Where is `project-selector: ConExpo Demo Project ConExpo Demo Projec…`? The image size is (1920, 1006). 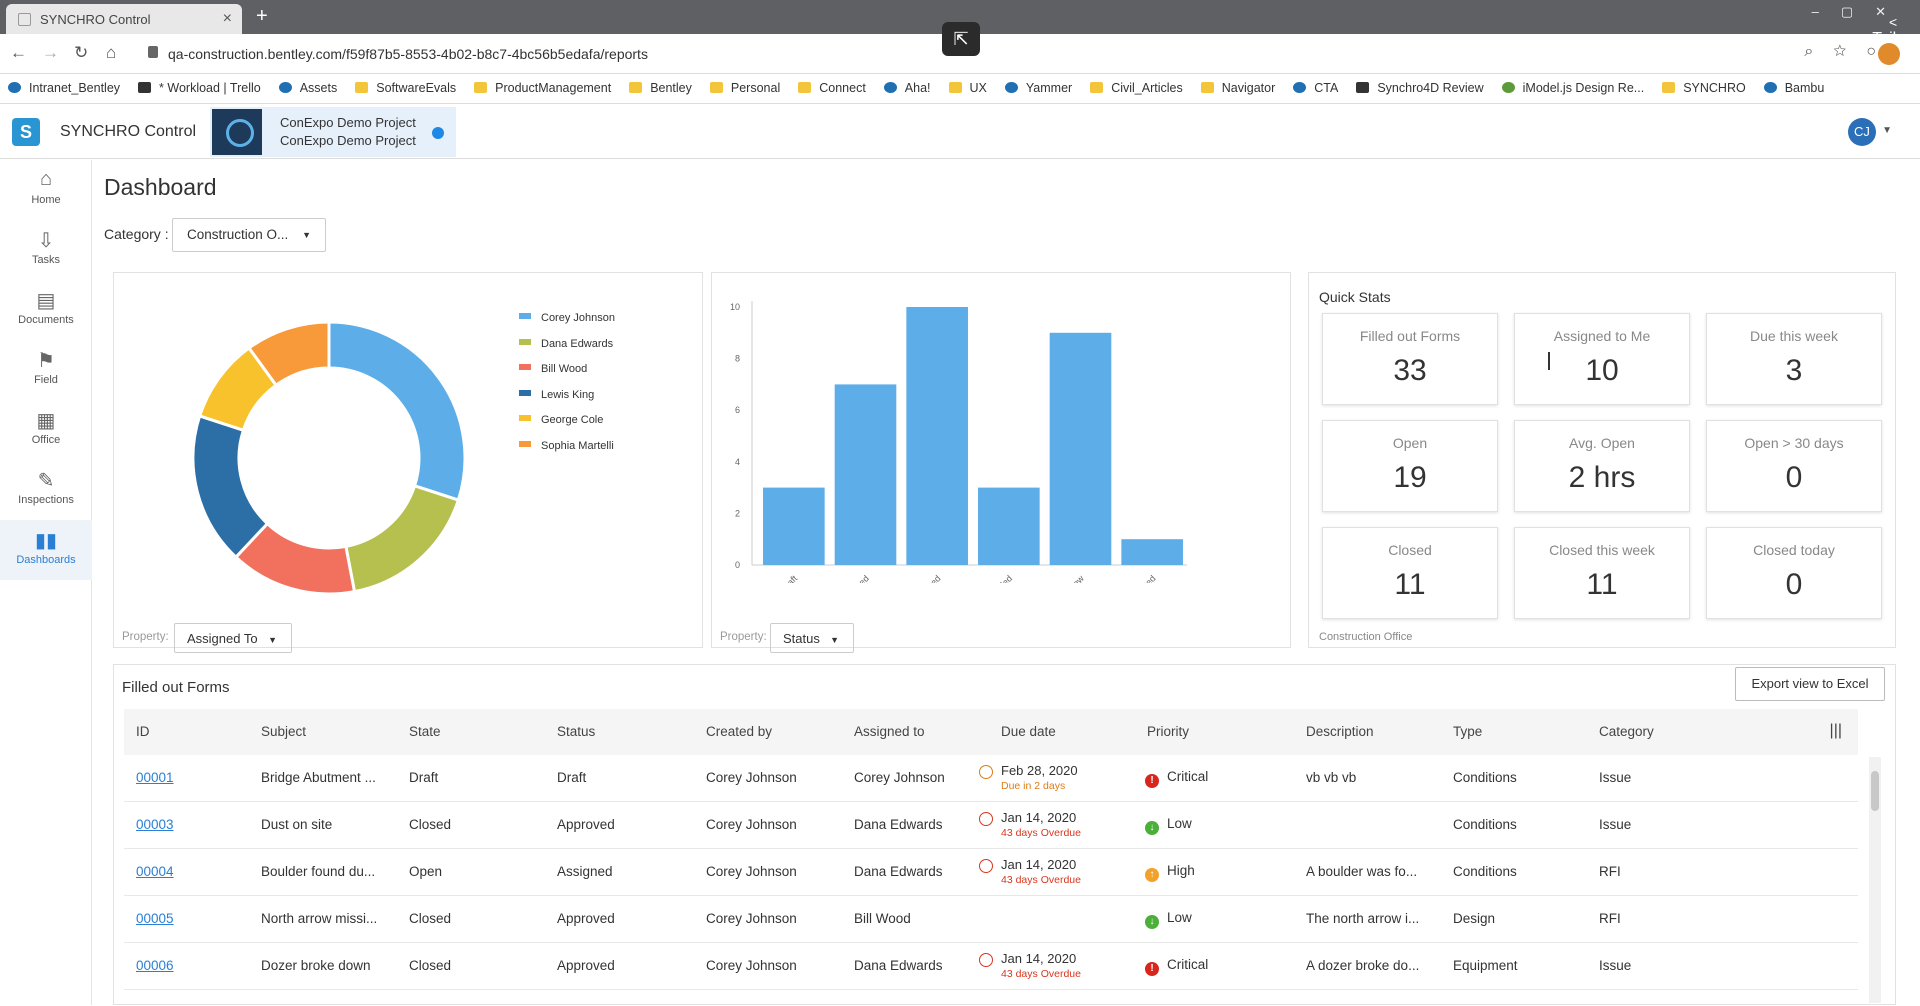 project-selector: ConExpo Demo Project ConExpo Demo Projec… is located at coordinates (333, 132).